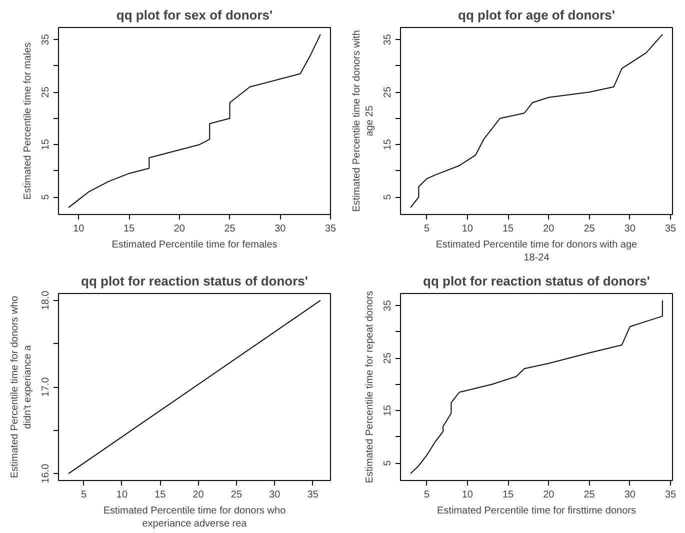  Describe the element at coordinates (536, 15) in the screenshot. I see `chart-title: qq plot for age of donors'` at that location.